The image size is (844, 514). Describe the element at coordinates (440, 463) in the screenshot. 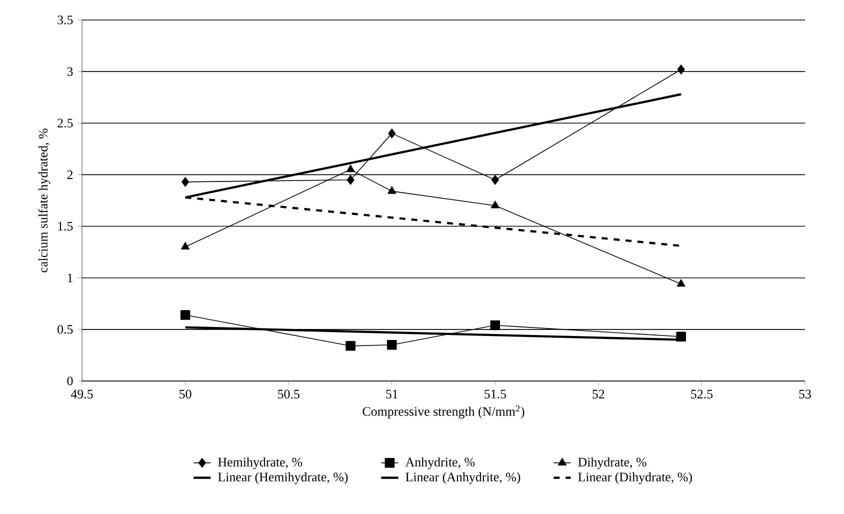

I see `legend-label: Anhydrite, %` at that location.